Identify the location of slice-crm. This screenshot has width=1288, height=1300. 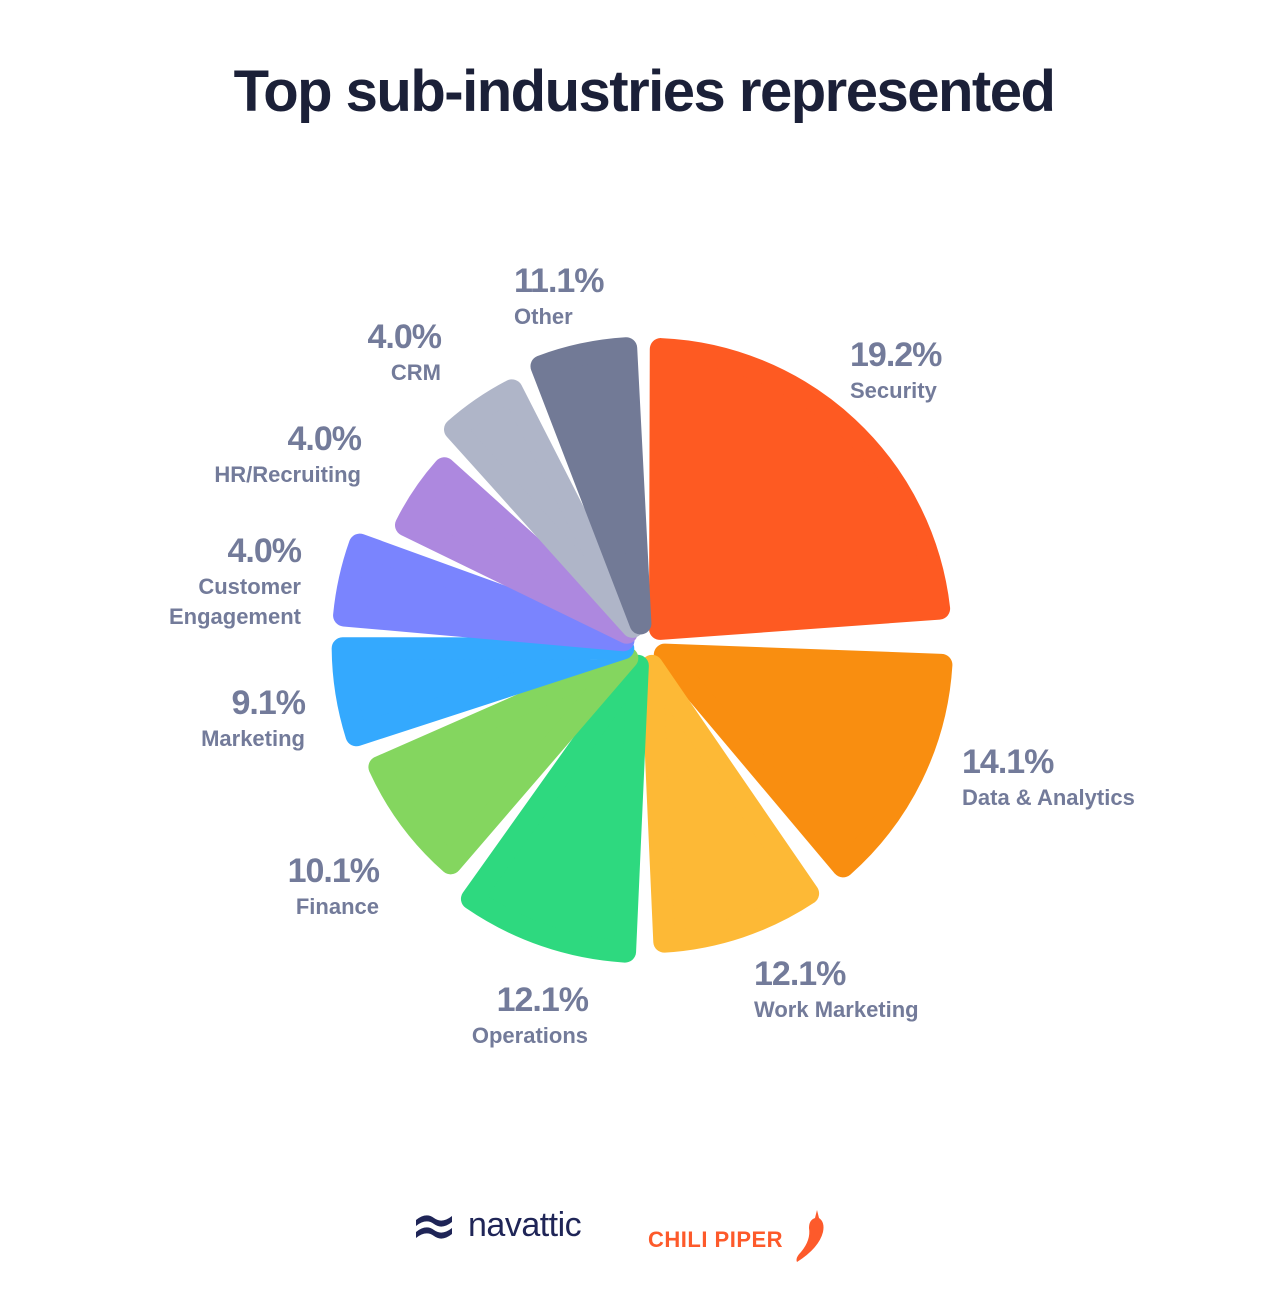
(543, 508).